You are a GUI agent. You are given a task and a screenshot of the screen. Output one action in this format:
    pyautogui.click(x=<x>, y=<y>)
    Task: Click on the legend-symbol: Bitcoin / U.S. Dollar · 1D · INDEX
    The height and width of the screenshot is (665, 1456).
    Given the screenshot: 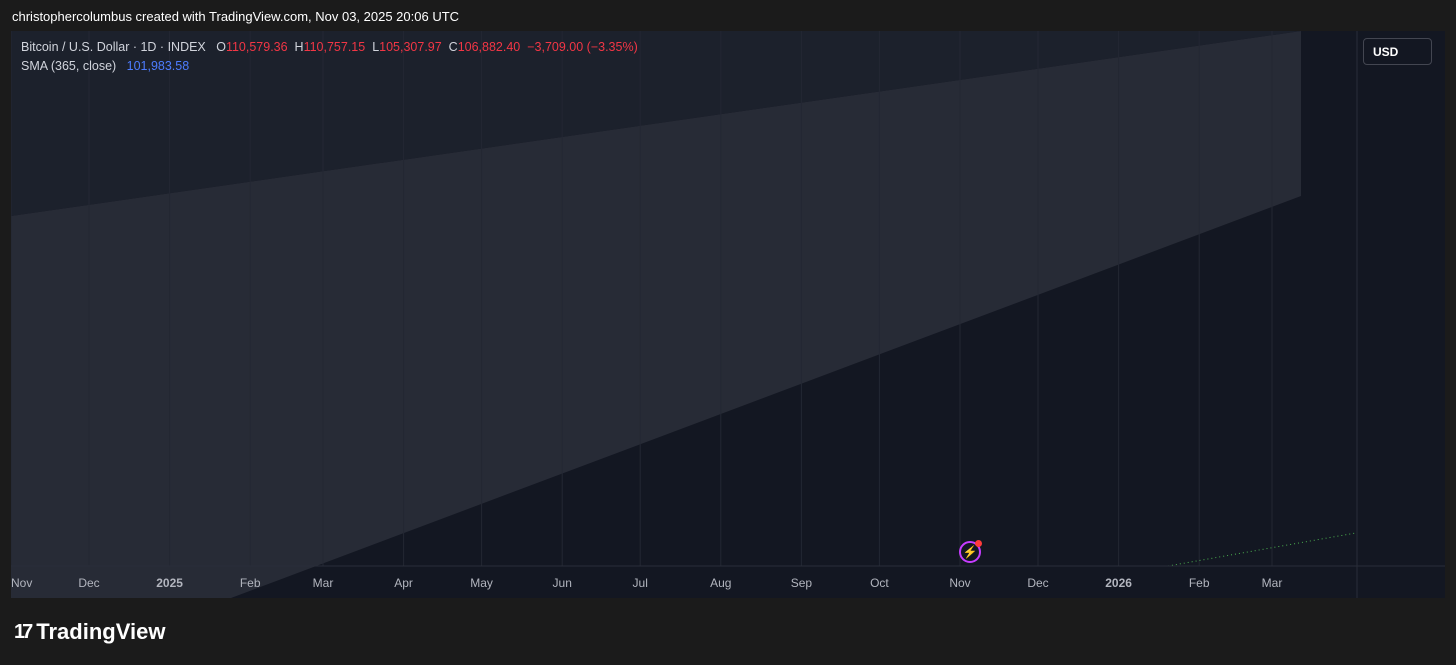 What is the action you would take?
    pyautogui.click(x=113, y=47)
    